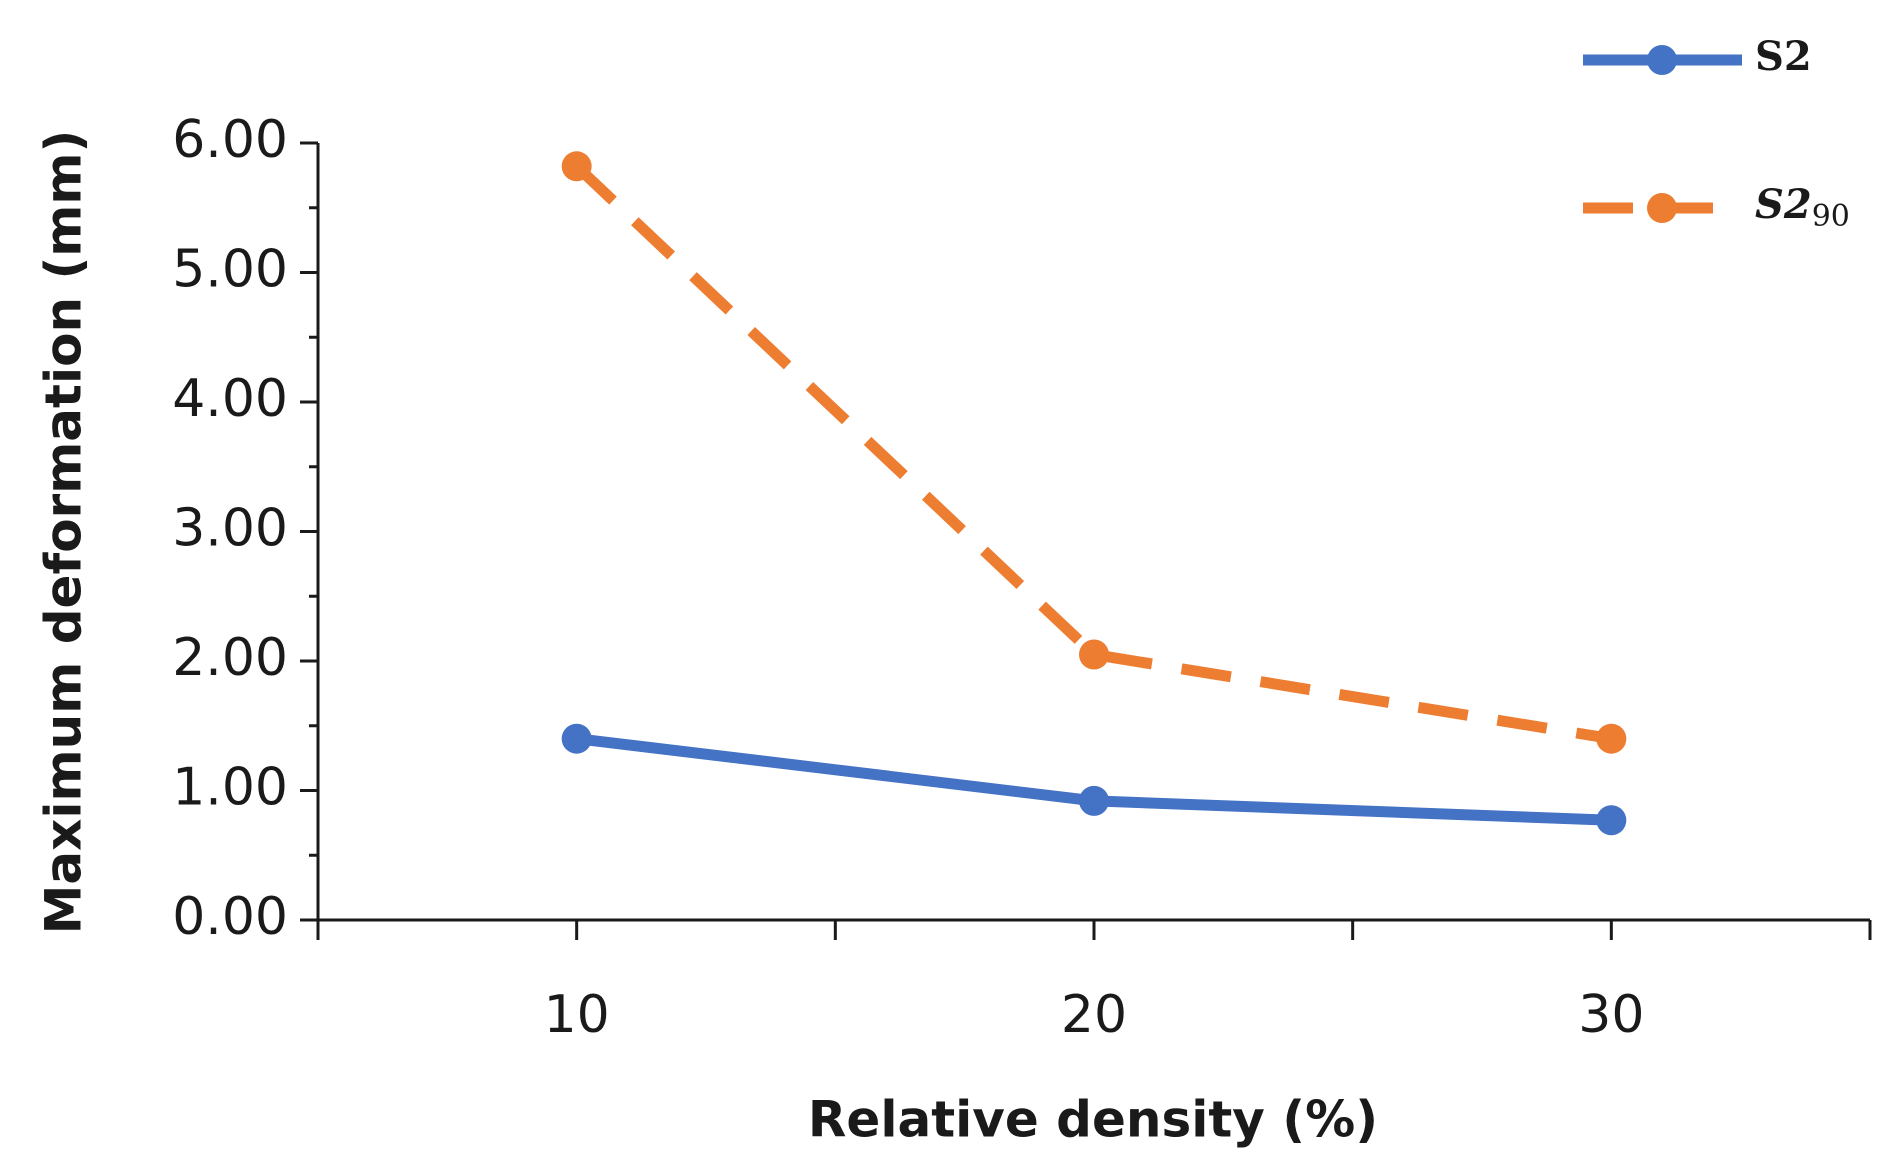 The width and height of the screenshot is (1888, 1168). What do you see at coordinates (230, 399) in the screenshot?
I see `y-tick-label: 4.00` at bounding box center [230, 399].